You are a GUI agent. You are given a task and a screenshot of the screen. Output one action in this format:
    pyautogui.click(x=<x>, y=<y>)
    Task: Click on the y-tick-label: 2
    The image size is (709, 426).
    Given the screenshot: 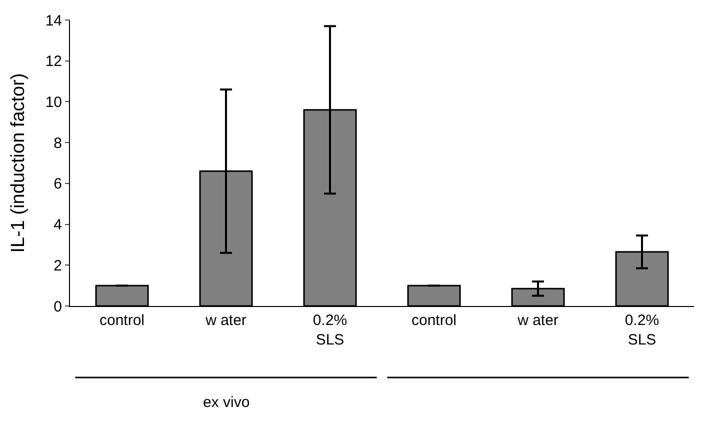 What is the action you would take?
    pyautogui.click(x=58, y=265)
    